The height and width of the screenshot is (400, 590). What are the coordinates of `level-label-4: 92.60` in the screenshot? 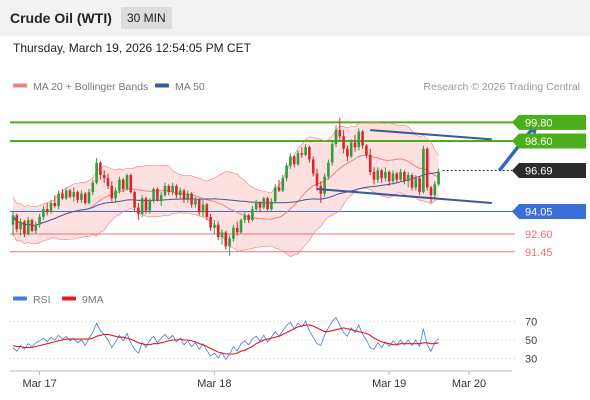 It's located at (539, 235).